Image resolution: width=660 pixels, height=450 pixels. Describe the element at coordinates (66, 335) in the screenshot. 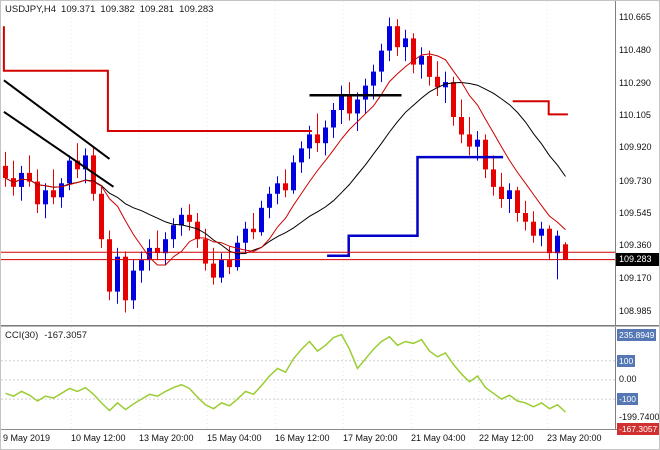

I see `cci-value-label: -167.3057` at that location.